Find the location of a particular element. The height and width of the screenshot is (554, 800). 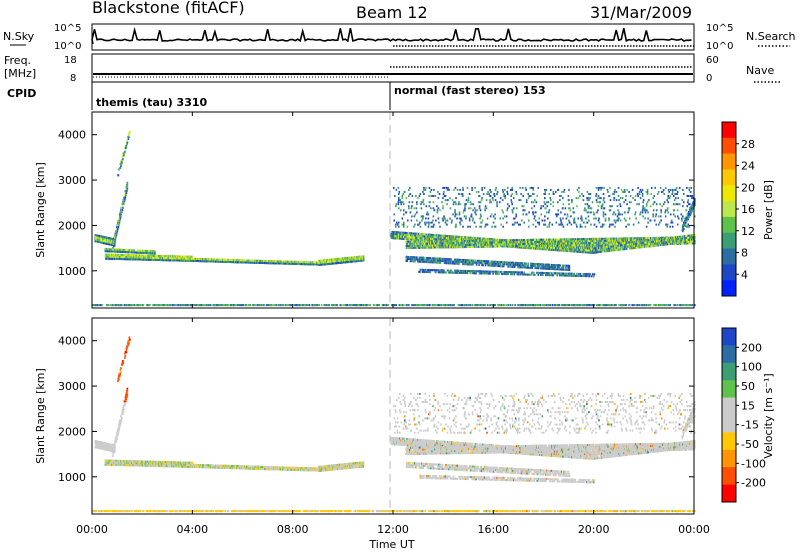

cpid-label: CPID is located at coordinates (21, 93).